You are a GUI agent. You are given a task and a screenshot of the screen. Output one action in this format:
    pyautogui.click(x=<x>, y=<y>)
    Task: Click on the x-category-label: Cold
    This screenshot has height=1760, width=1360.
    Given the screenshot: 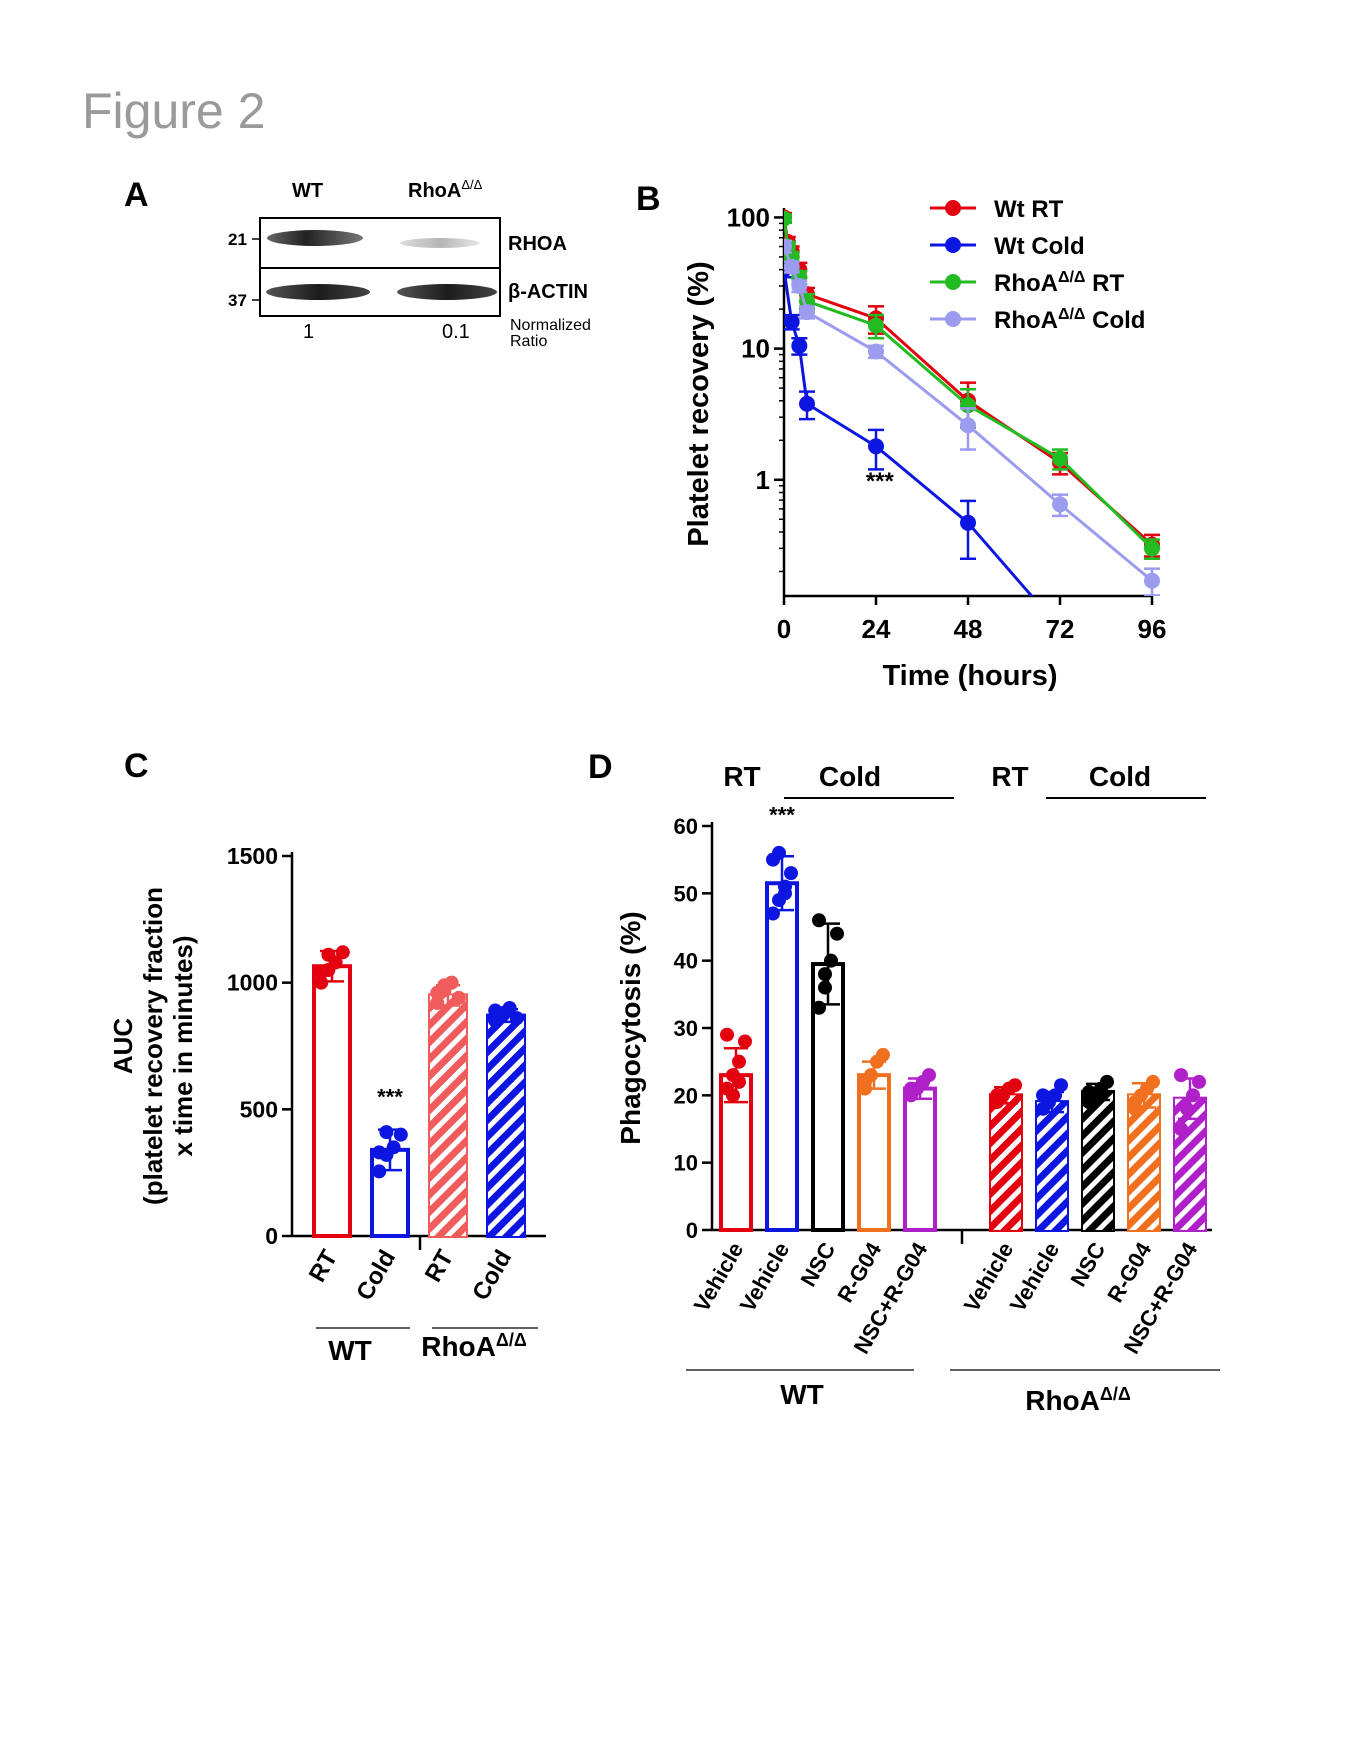 What is the action you would take?
    pyautogui.click(x=376, y=1276)
    